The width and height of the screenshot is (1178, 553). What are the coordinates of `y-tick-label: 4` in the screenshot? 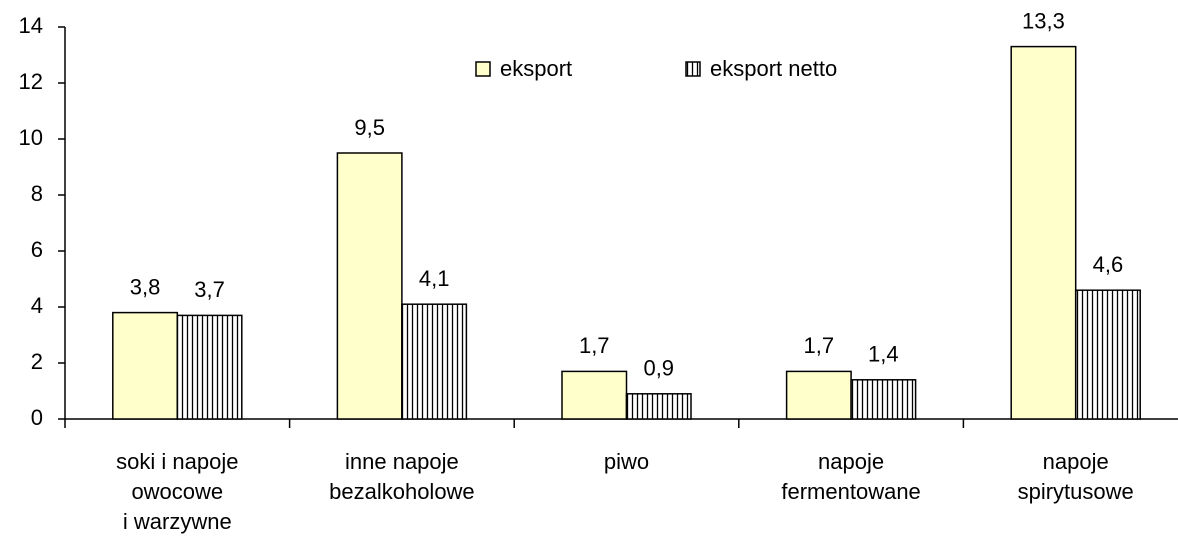 It's located at (37, 305).